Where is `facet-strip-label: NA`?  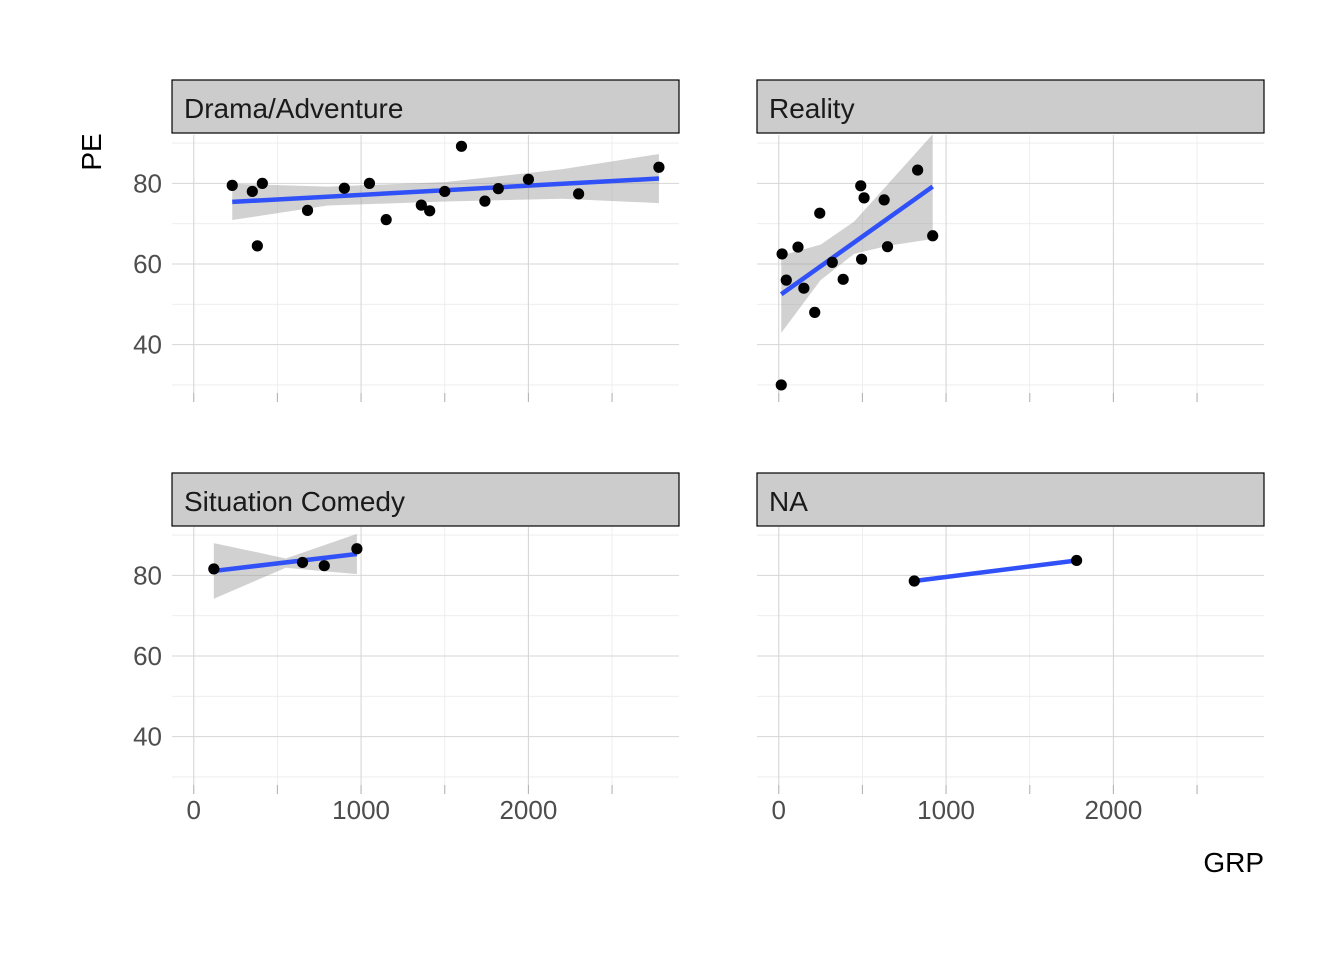
facet-strip-label: NA is located at coordinates (788, 501).